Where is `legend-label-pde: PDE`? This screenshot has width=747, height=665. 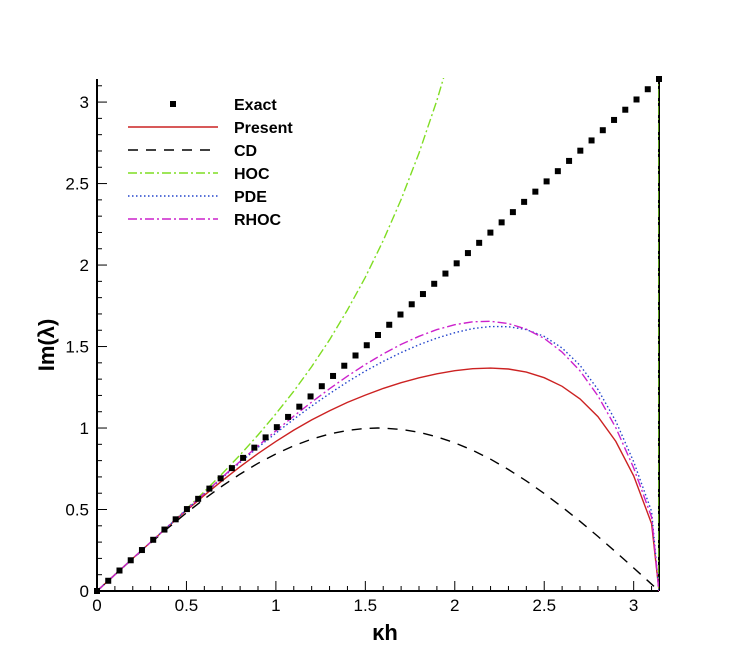 legend-label-pde: PDE is located at coordinates (250, 197).